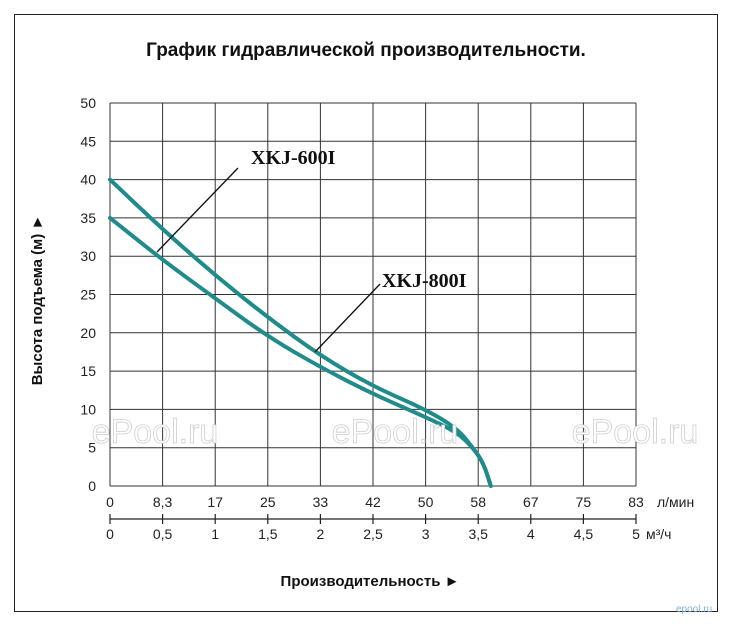 Image resolution: width=732 pixels, height=624 pixels. I want to click on x-tick-label-lmin: 0, so click(110, 502).